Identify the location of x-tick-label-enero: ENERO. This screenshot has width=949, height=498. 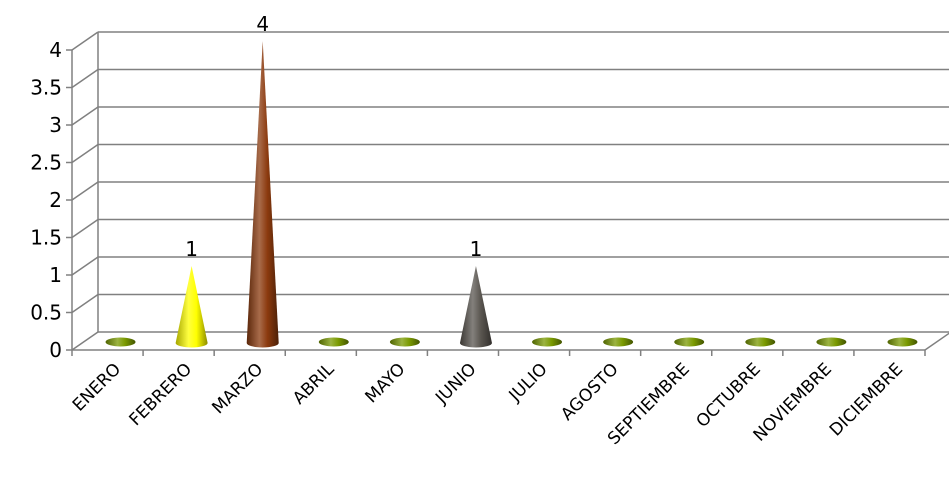
(97, 387).